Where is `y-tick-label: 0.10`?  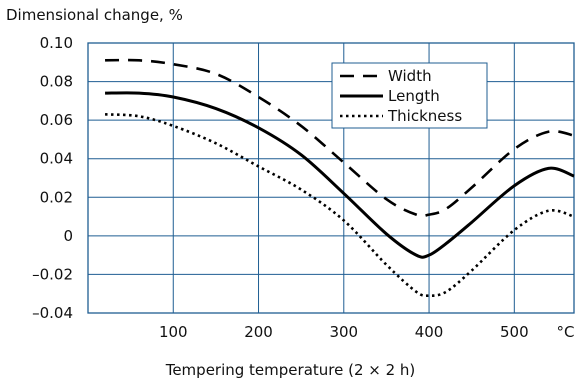 y-tick-label: 0.10 is located at coordinates (56, 43).